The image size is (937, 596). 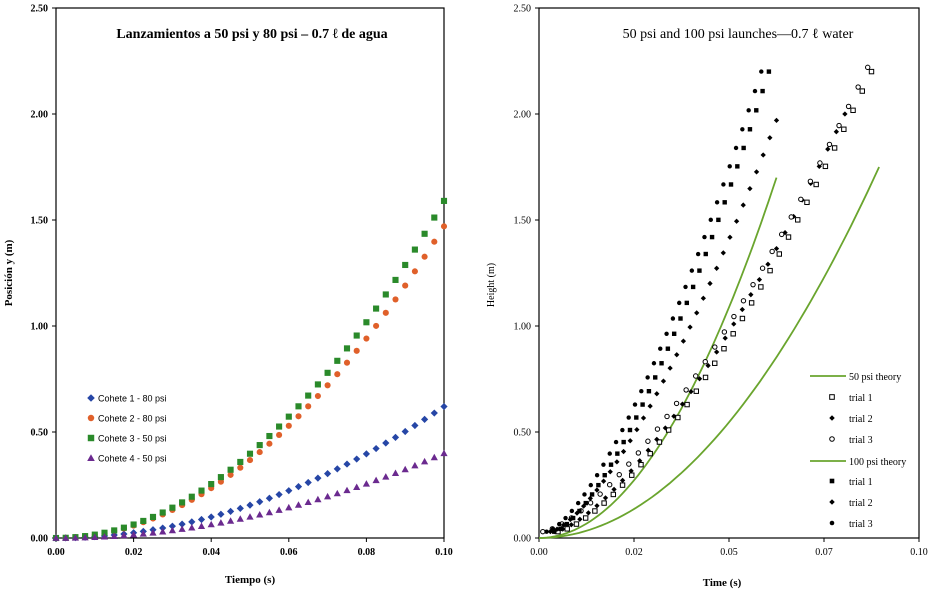 I want to click on right-legend-marker, so click(x=832, y=418).